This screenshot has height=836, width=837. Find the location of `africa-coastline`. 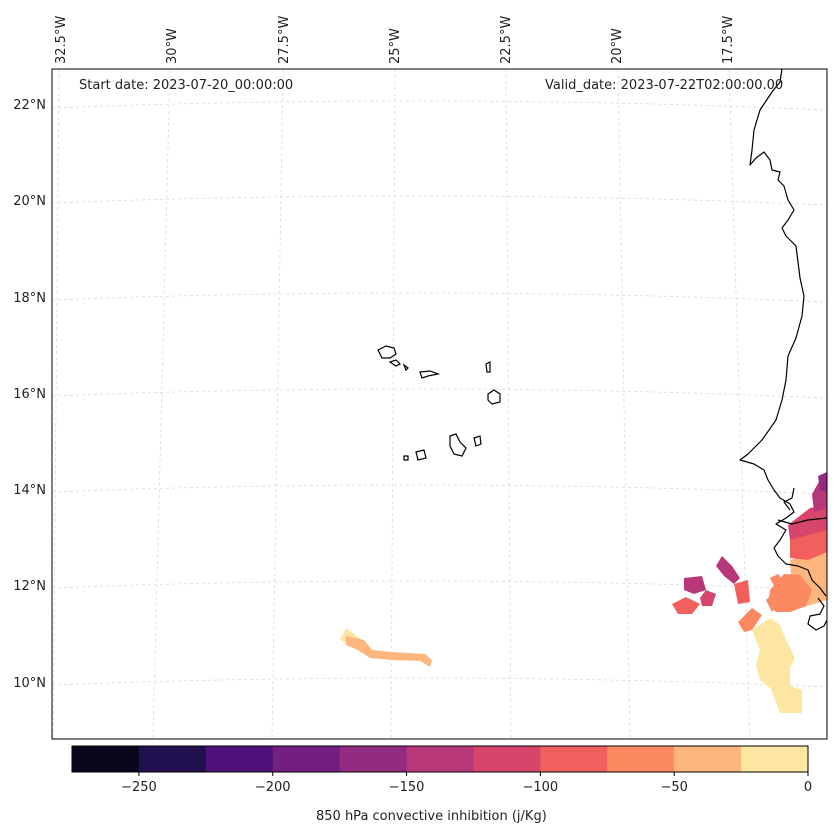

africa-coastline is located at coordinates (783, 332).